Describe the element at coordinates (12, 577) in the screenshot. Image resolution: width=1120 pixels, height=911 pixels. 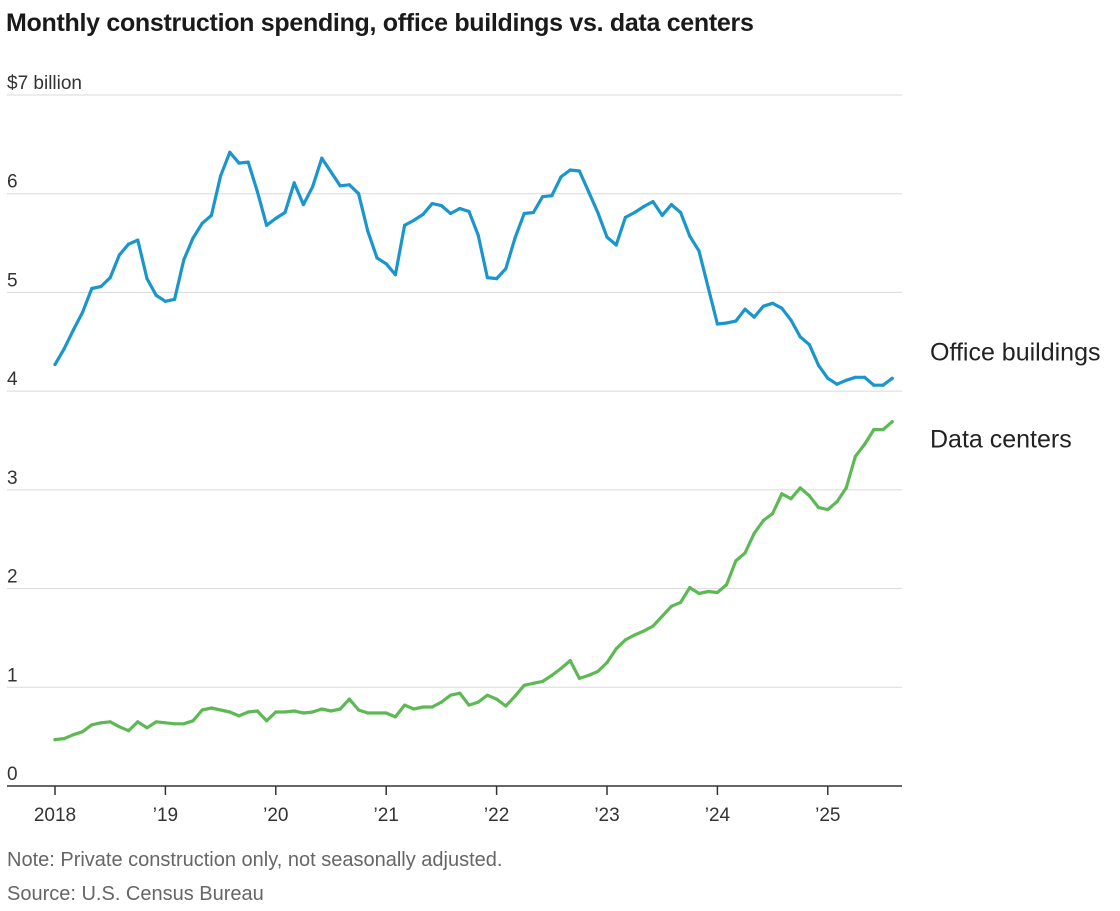
I see `y-tick-label: 2` at that location.